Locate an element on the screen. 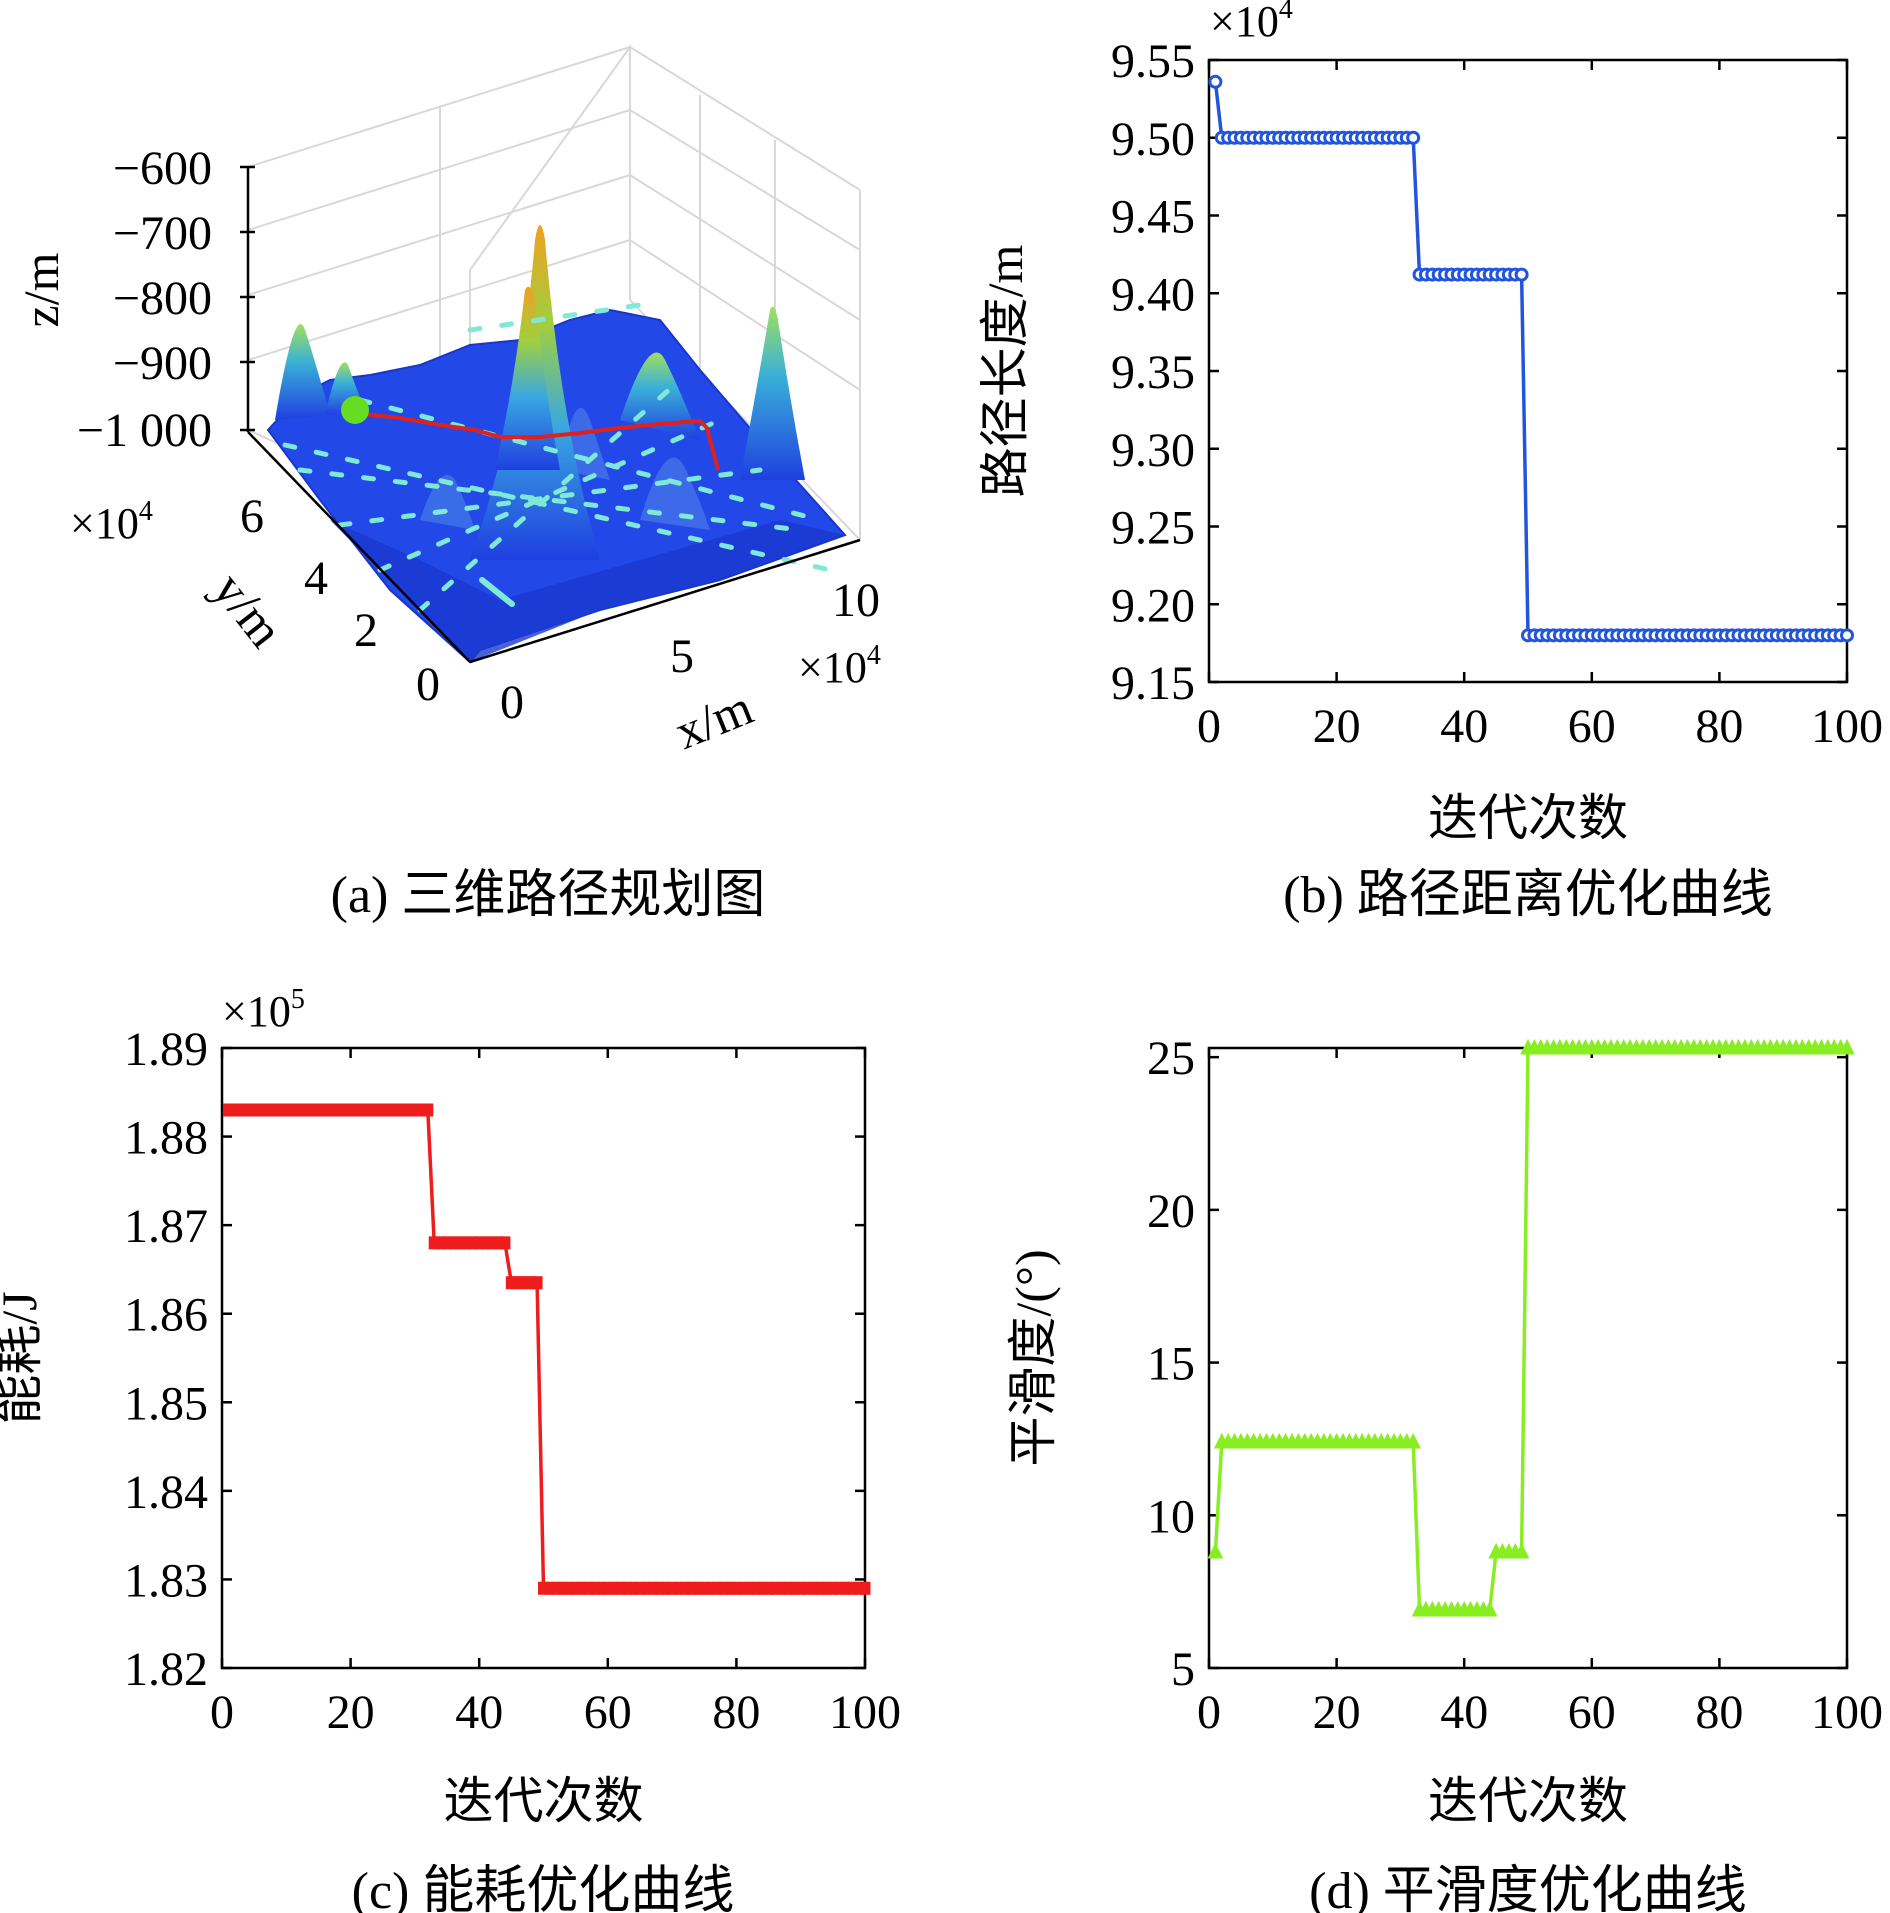 This screenshot has width=1890, height=1913. y-tick-label: 10 is located at coordinates (1171, 1516).